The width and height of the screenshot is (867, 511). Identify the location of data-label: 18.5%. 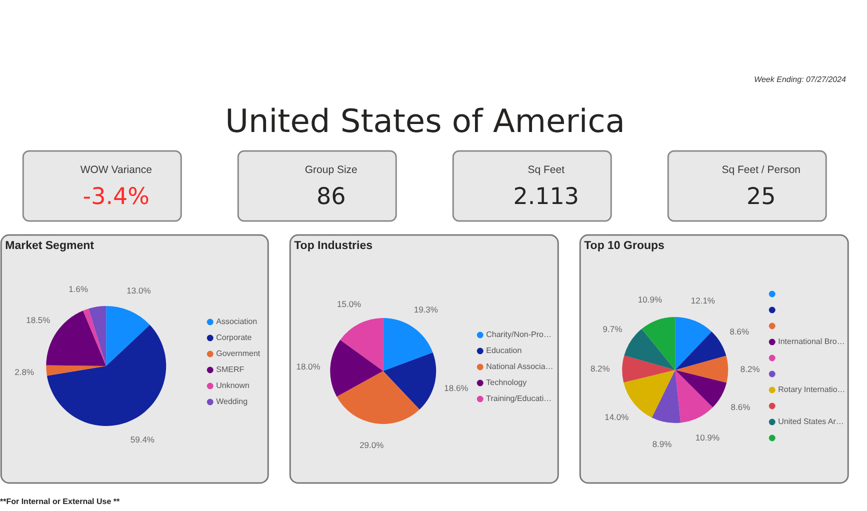
(38, 320).